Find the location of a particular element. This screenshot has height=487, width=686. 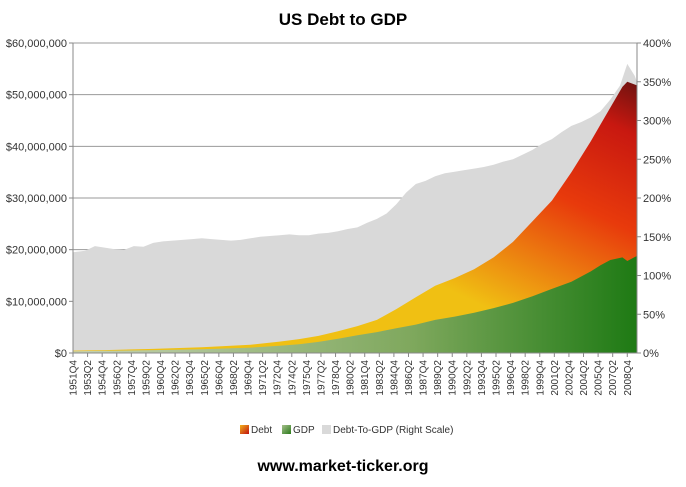

x-tick-label: 1959Q2 is located at coordinates (146, 378).